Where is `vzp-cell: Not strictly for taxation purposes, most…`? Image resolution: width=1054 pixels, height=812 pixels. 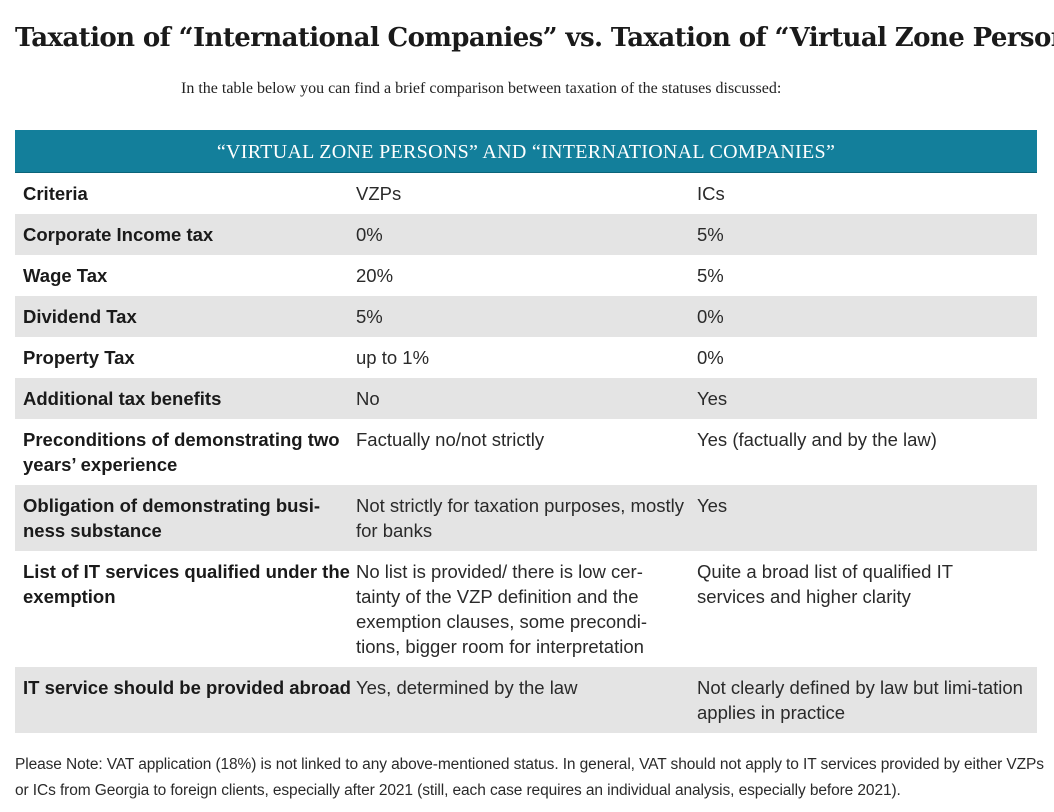
vzp-cell: Not strictly for taxation purposes, most… is located at coordinates (520, 518).